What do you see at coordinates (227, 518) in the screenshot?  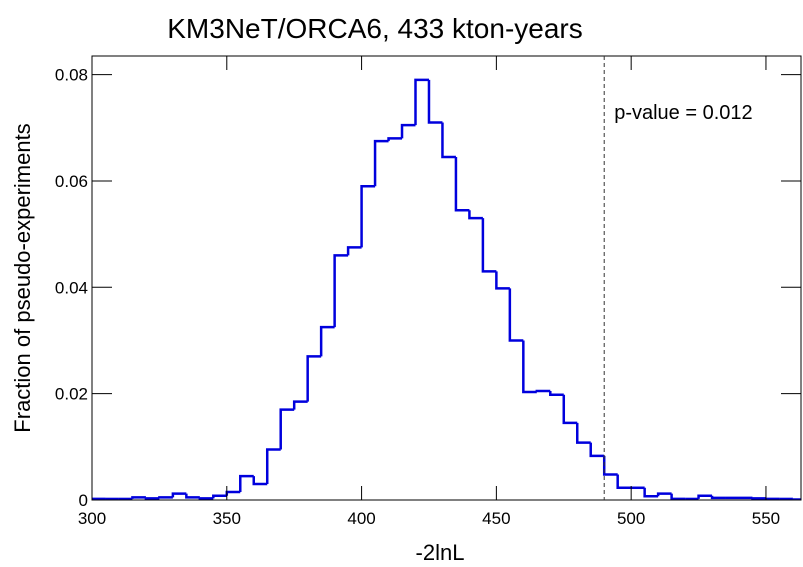 I see `x-tick-label: 350` at bounding box center [227, 518].